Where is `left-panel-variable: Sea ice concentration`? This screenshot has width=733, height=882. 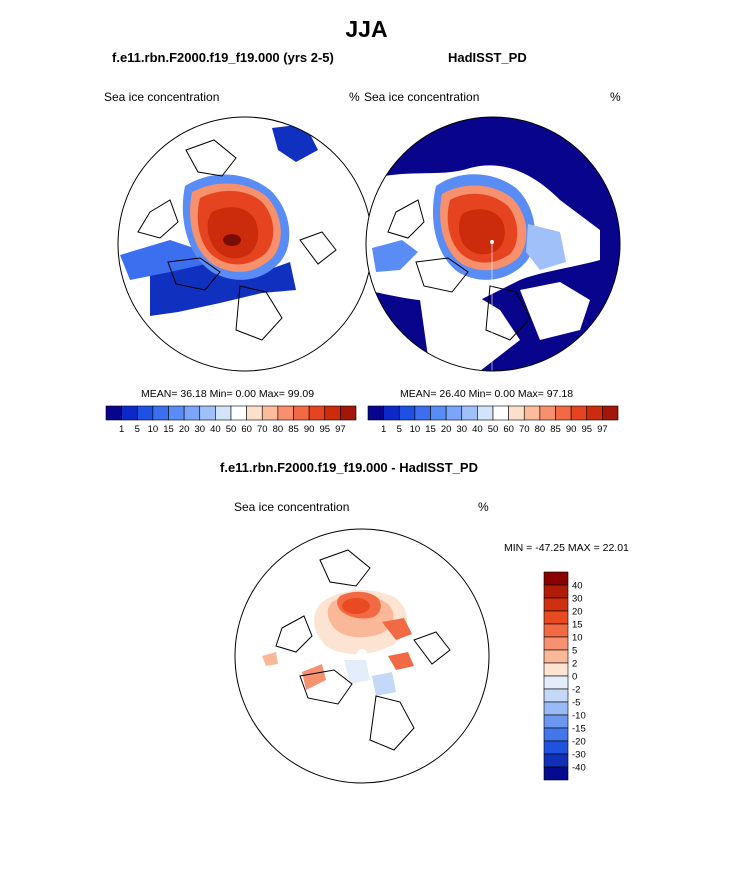 left-panel-variable: Sea ice concentration is located at coordinates (162, 97).